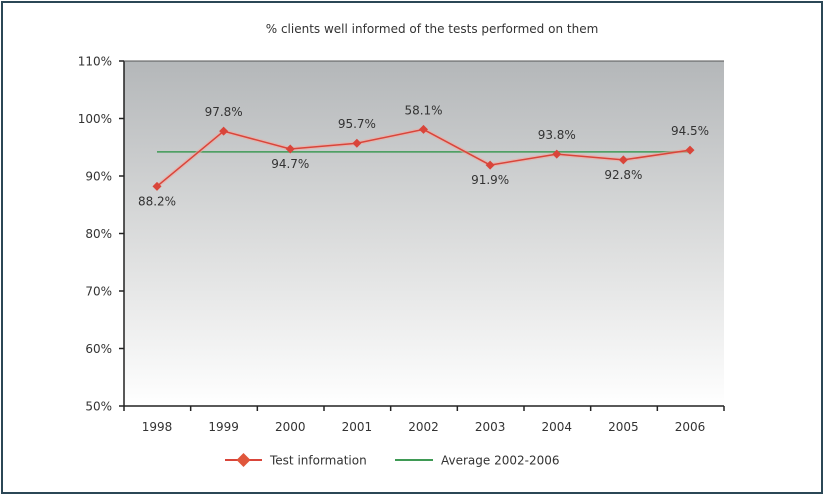 This screenshot has height=495, width=824. I want to click on y-tick-label: 70%, so click(98, 292).